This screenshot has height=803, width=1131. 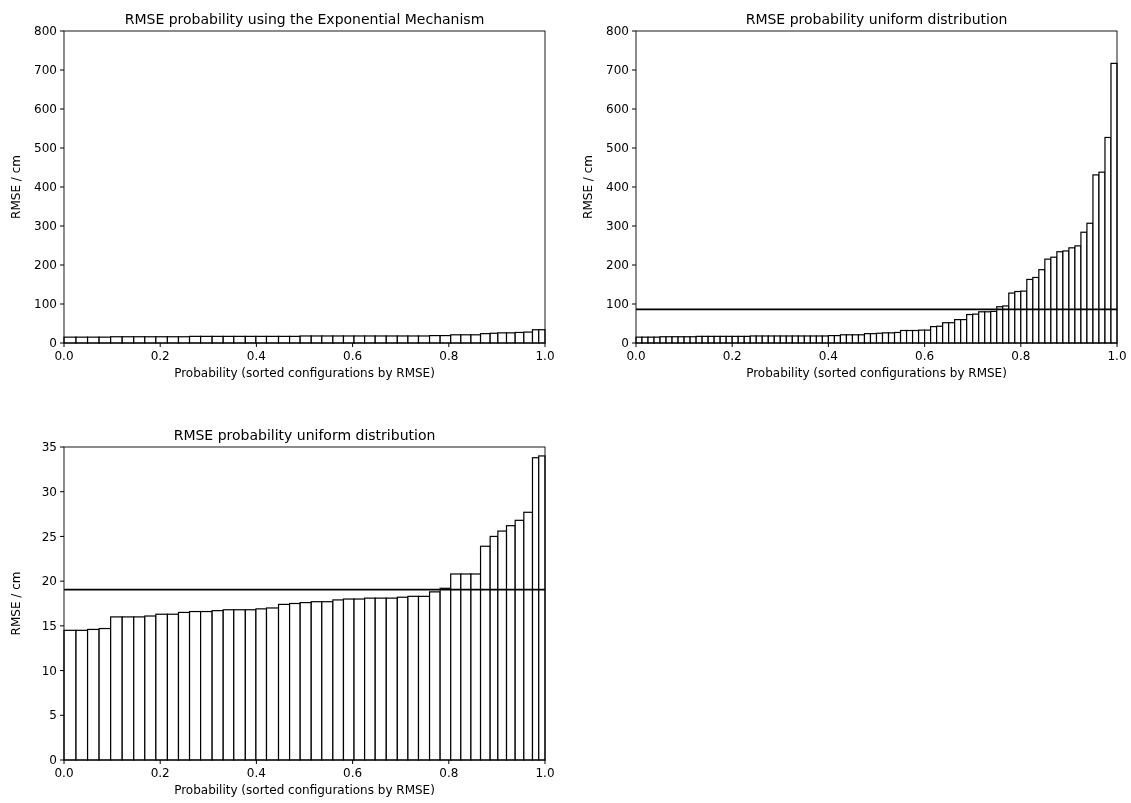 What do you see at coordinates (49, 491) in the screenshot?
I see `y-tick-label: 30` at bounding box center [49, 491].